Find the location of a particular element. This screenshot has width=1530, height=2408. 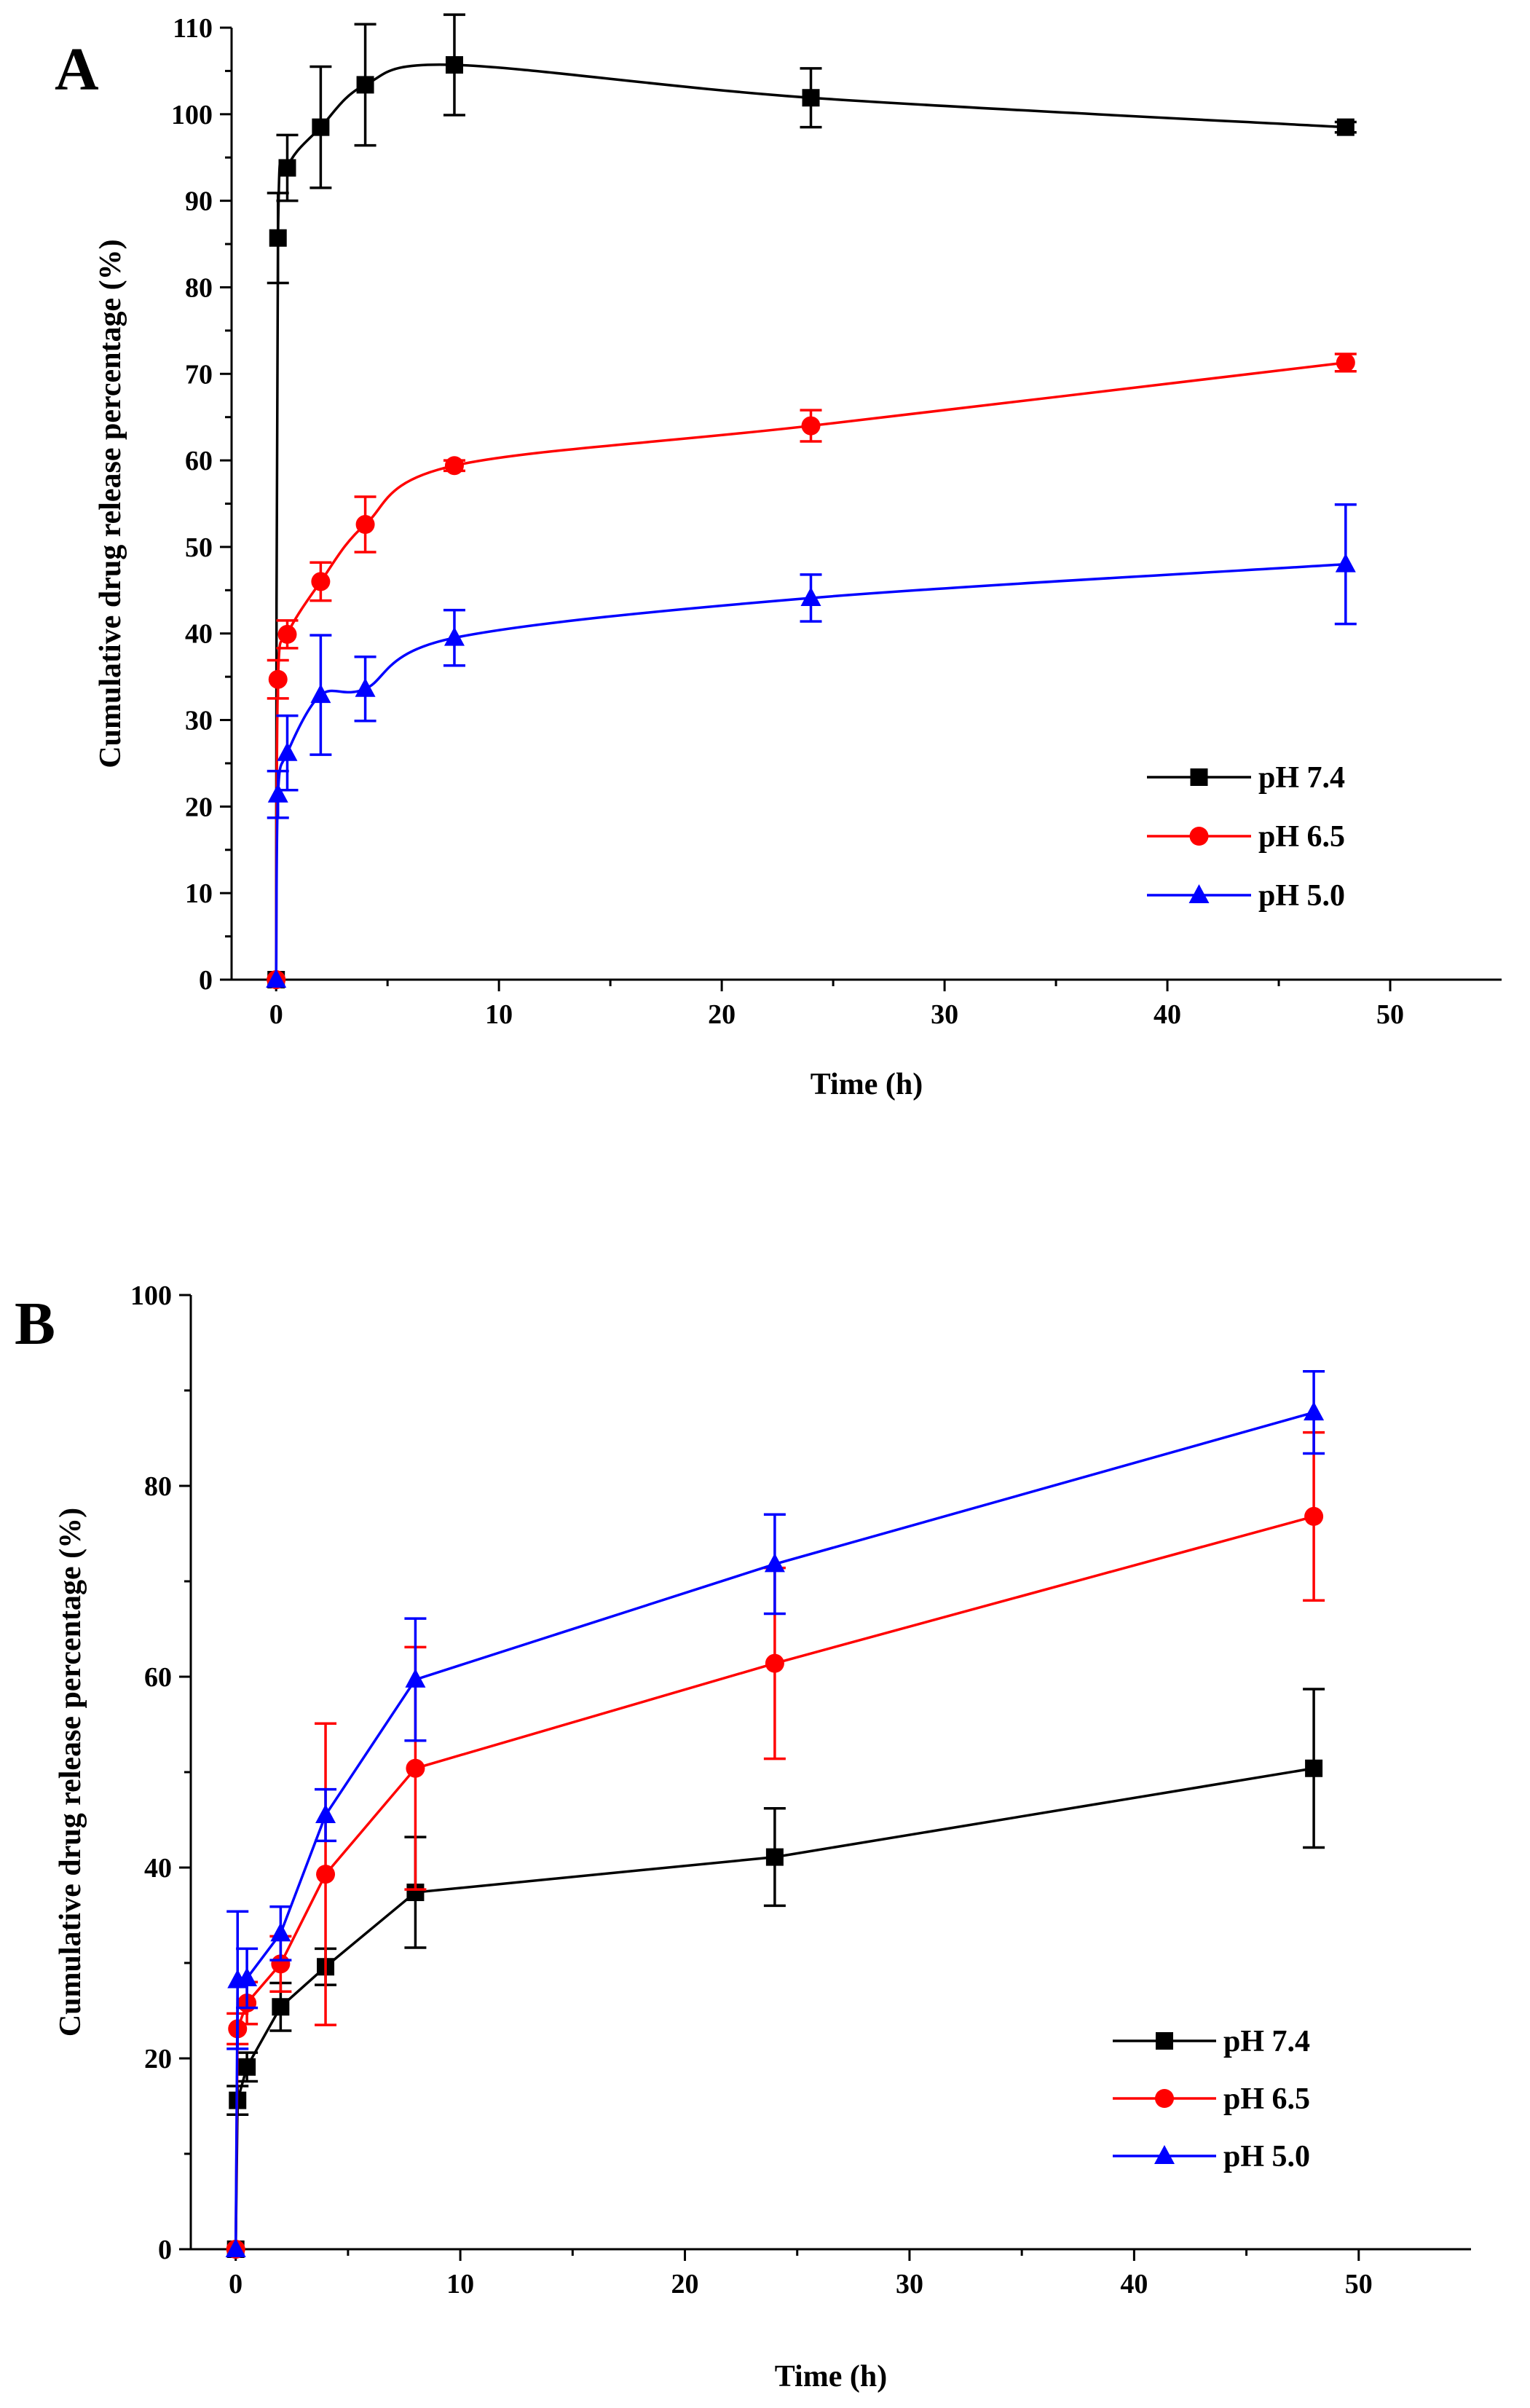

panel-label: A is located at coordinates (77, 69).